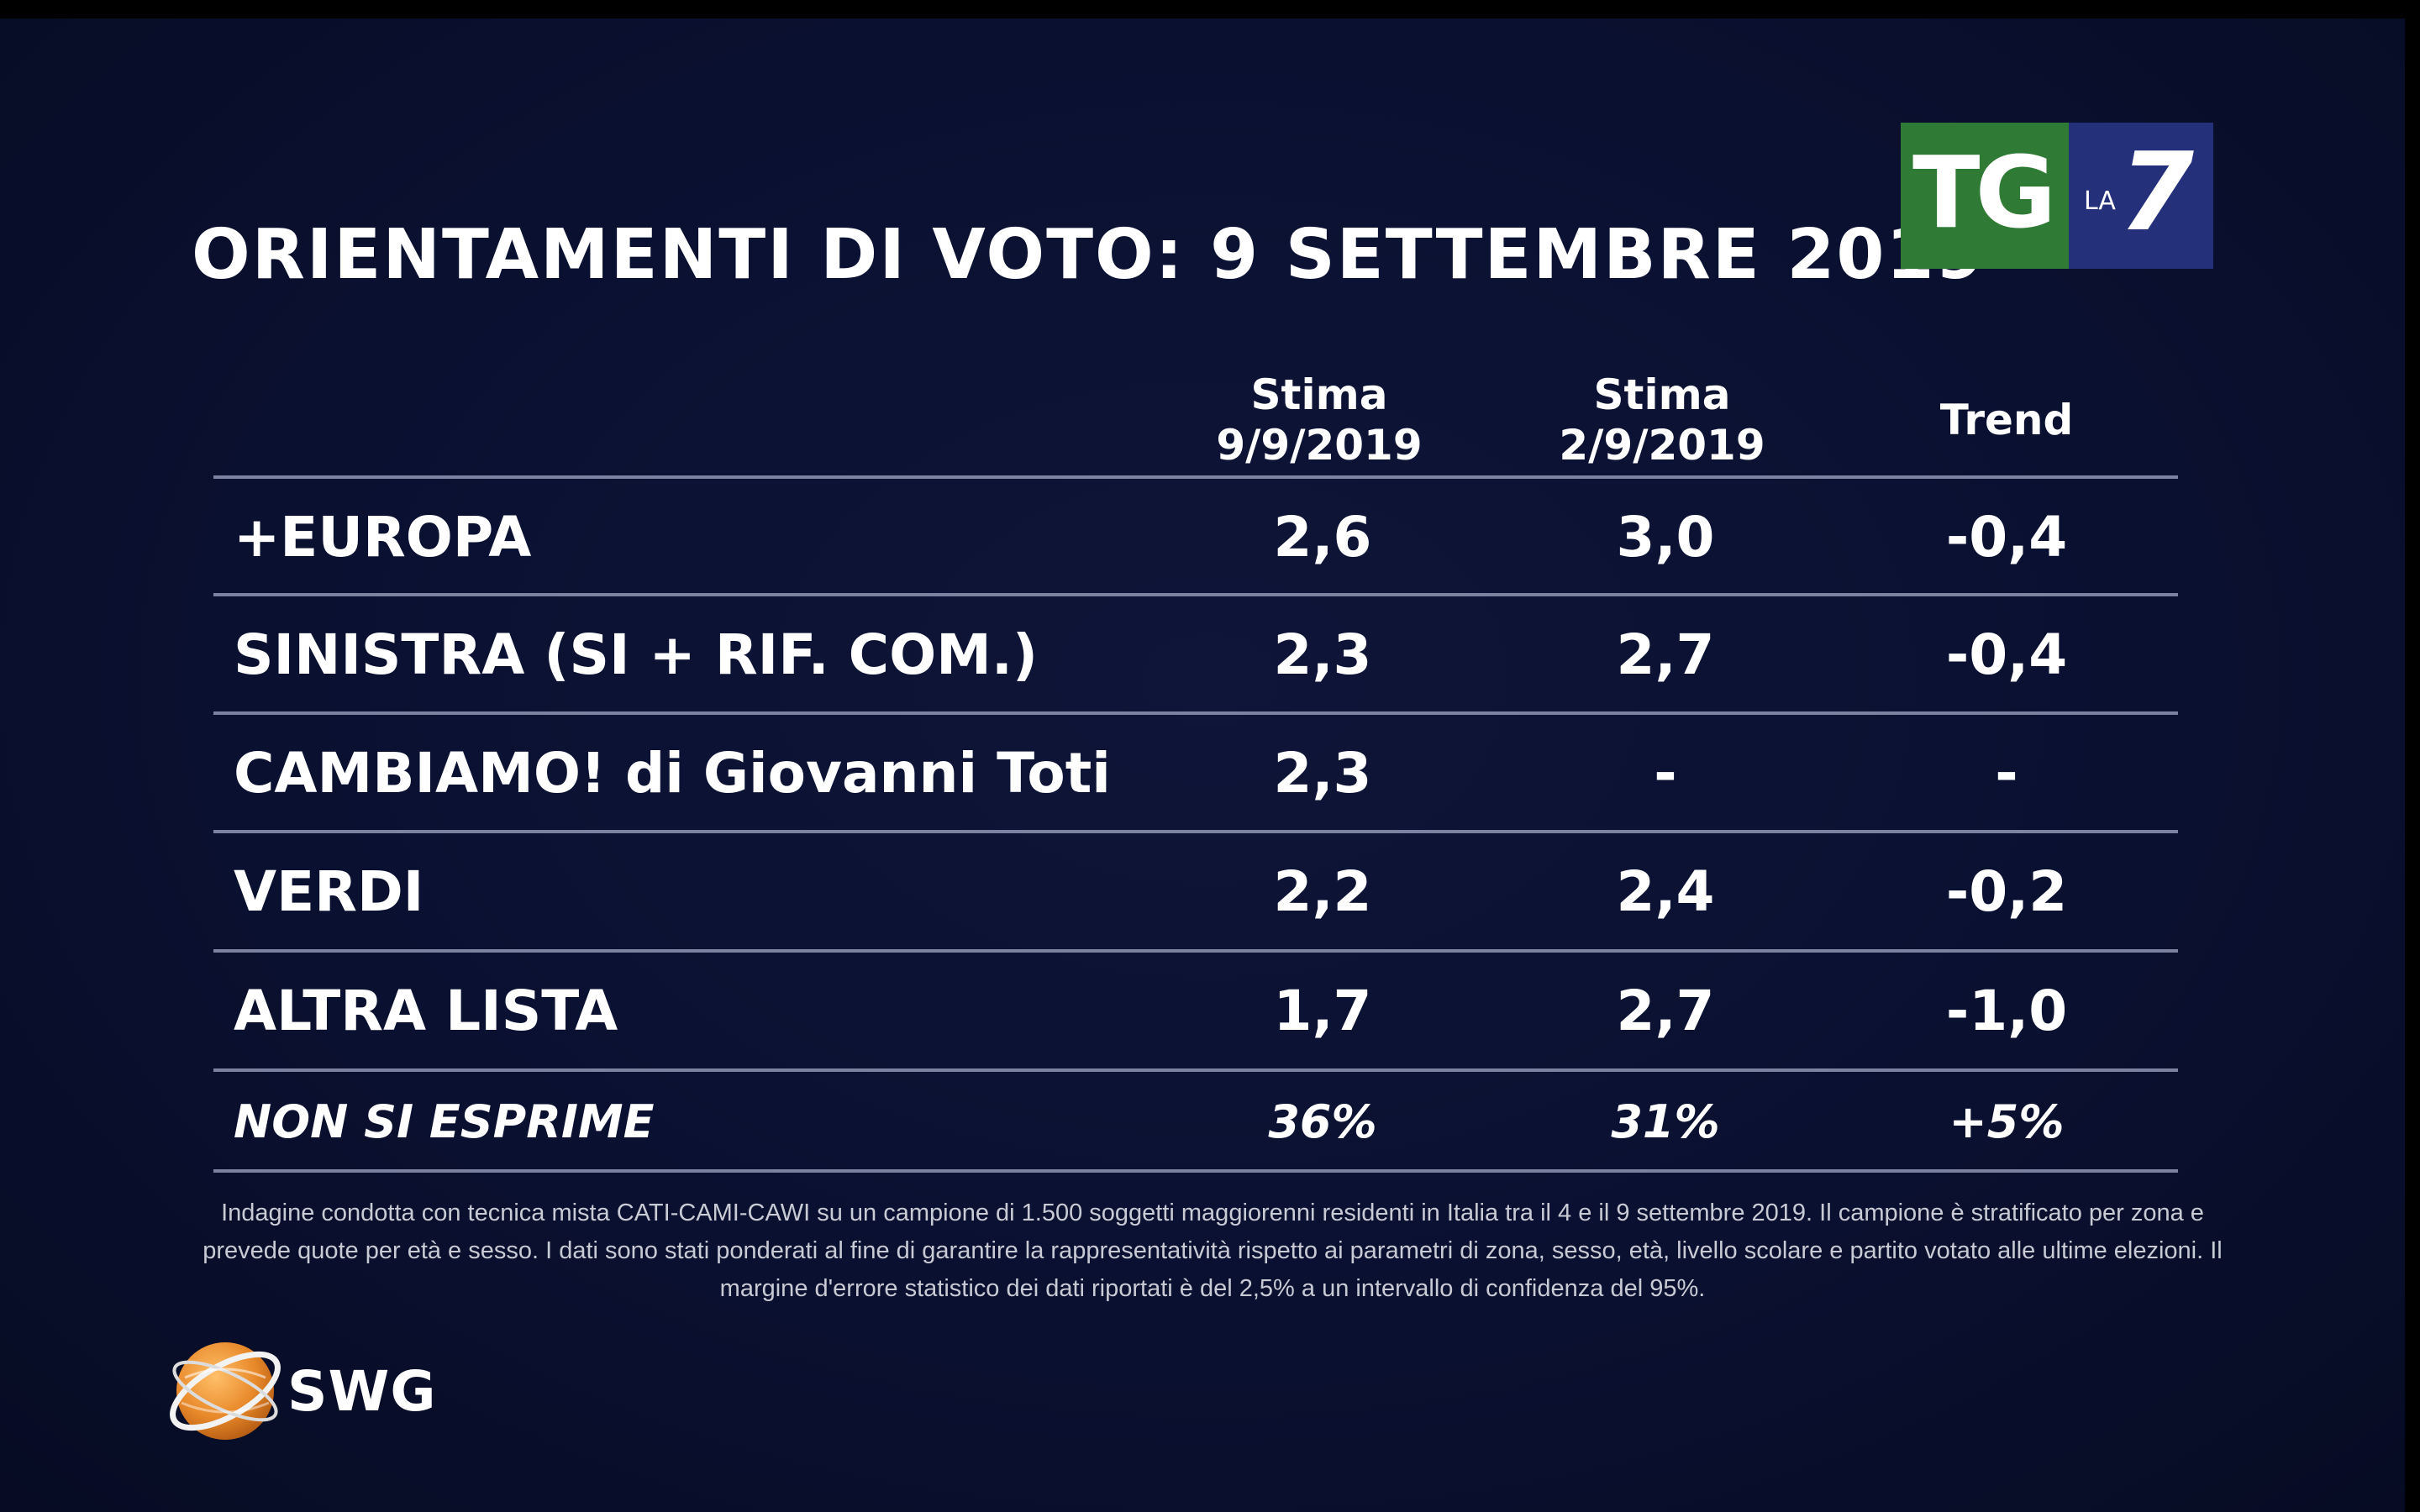  What do you see at coordinates (1322, 891) in the screenshot?
I see `value-current: 2,2` at bounding box center [1322, 891].